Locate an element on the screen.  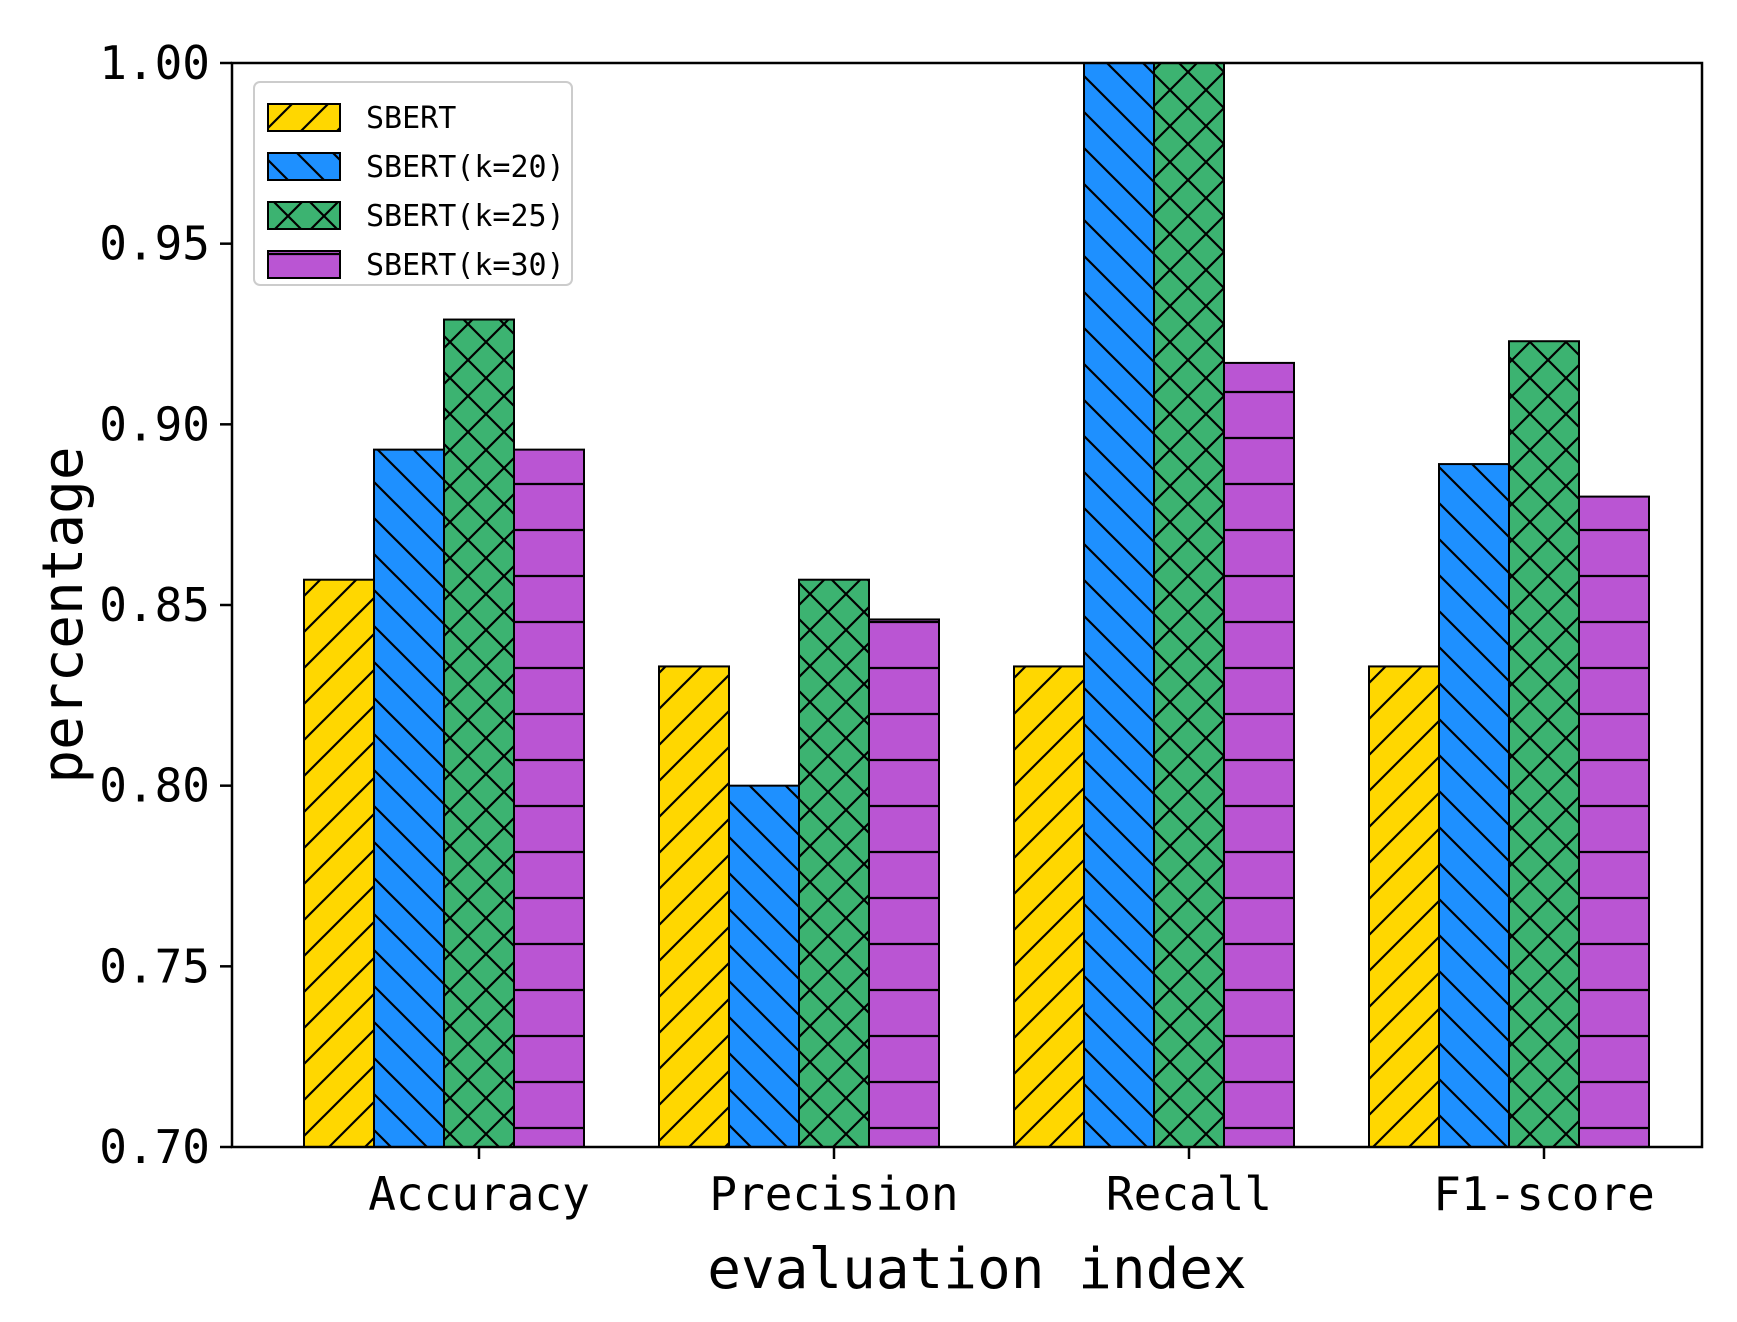
y-axis: 0.70 0.75 0.80 0.85 0.90 0.95 1.00 is located at coordinates (165, 605).